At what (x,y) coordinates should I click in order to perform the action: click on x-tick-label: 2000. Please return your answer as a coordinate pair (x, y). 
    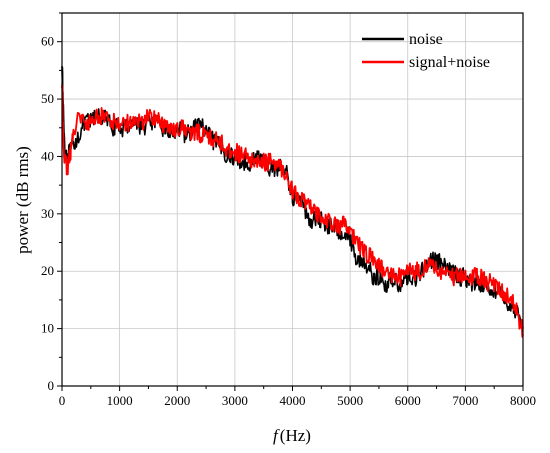
    Looking at the image, I should click on (177, 400).